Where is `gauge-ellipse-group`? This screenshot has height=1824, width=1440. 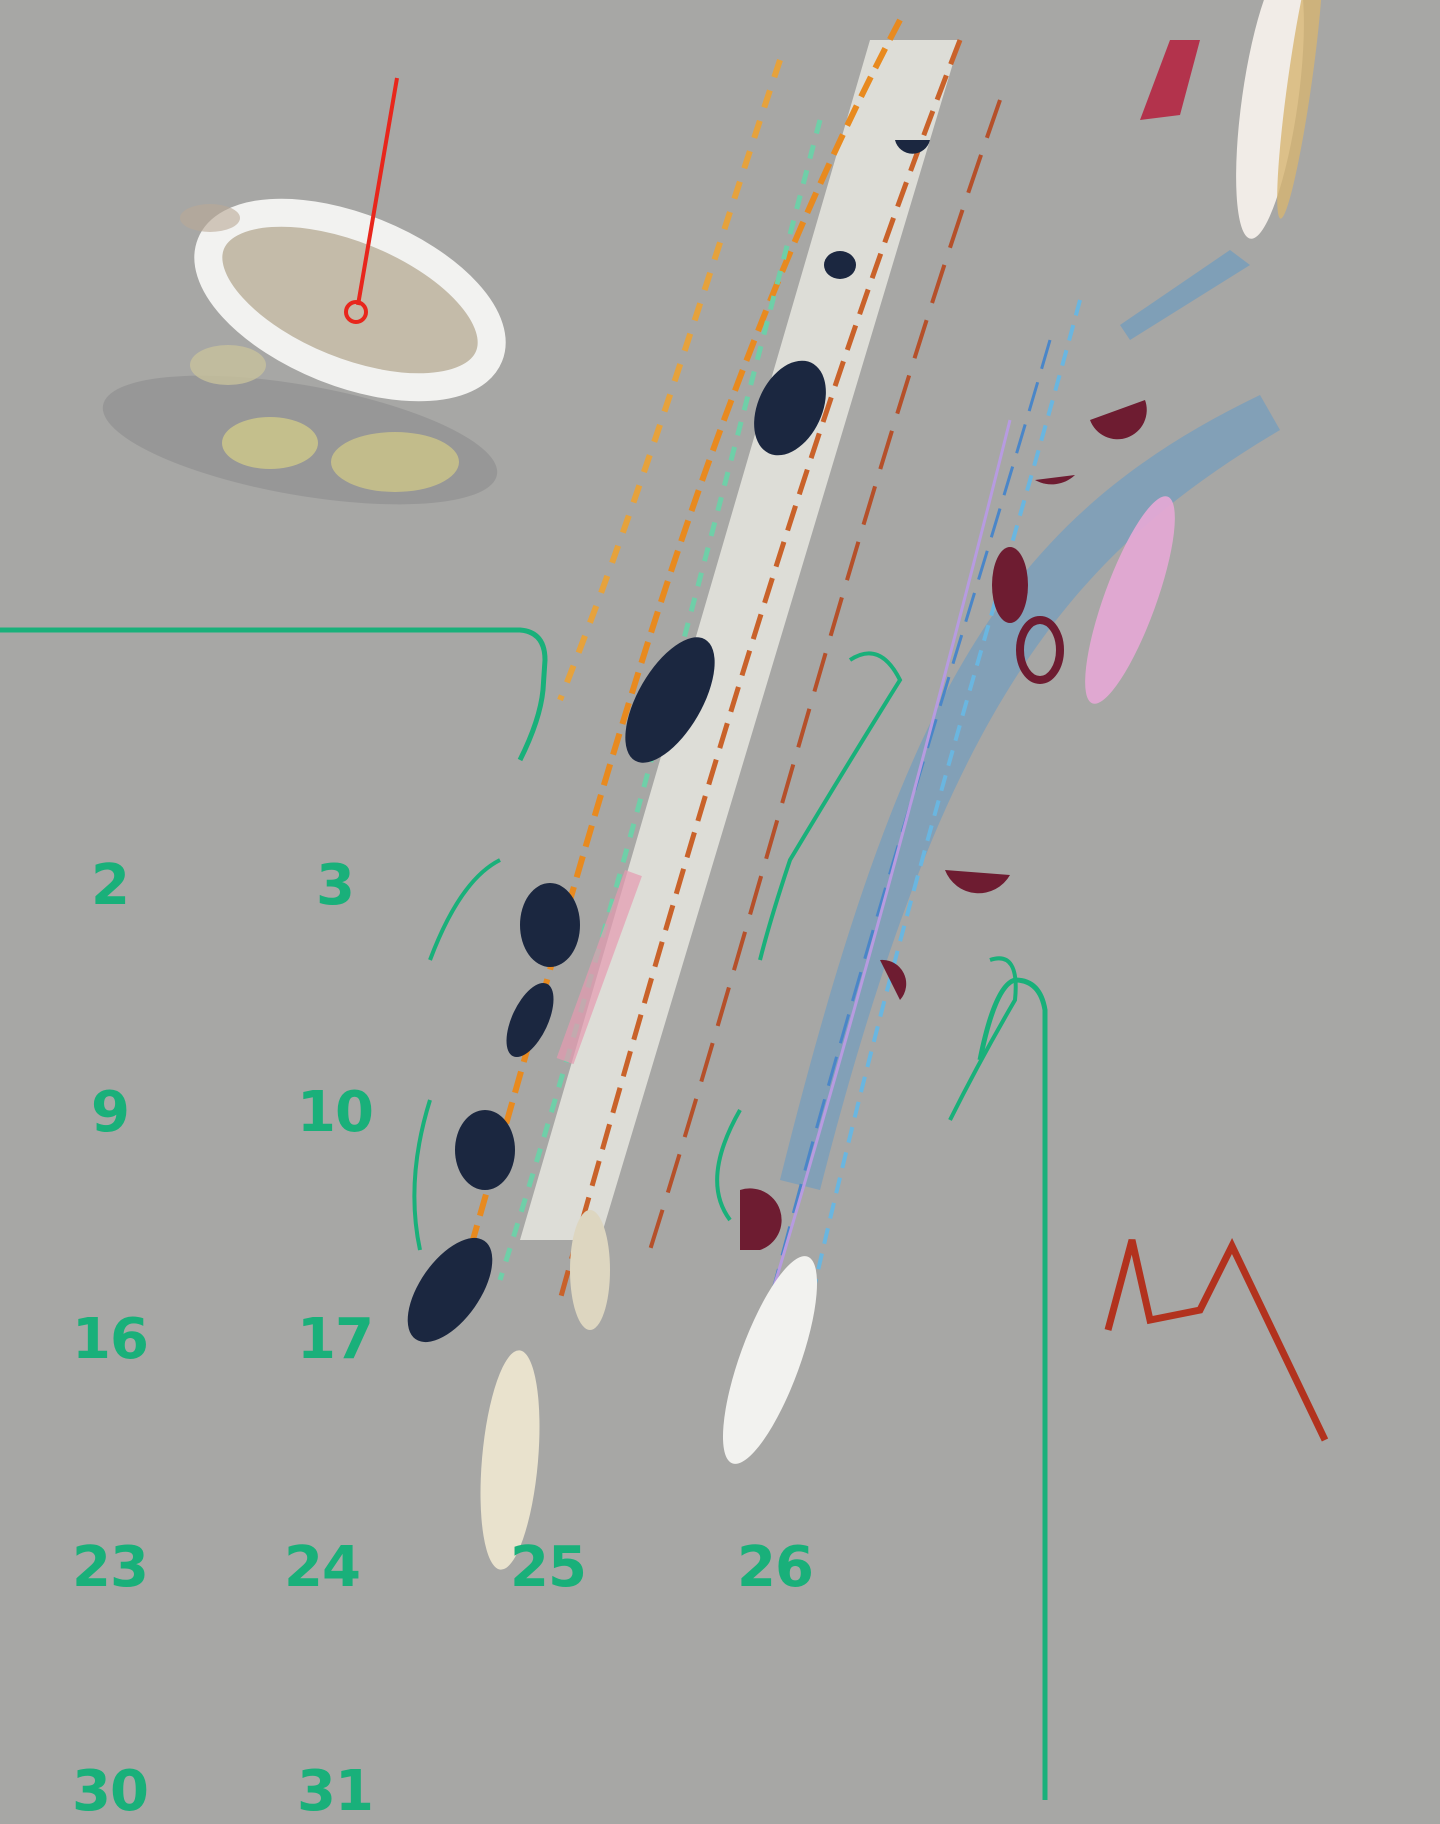 gauge-ellipse-group is located at coordinates (304, 291).